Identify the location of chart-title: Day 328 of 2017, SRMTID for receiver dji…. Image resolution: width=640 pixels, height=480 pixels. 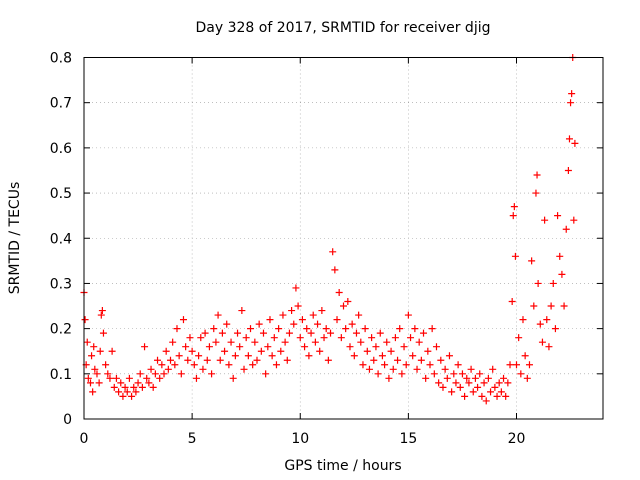
(343, 28).